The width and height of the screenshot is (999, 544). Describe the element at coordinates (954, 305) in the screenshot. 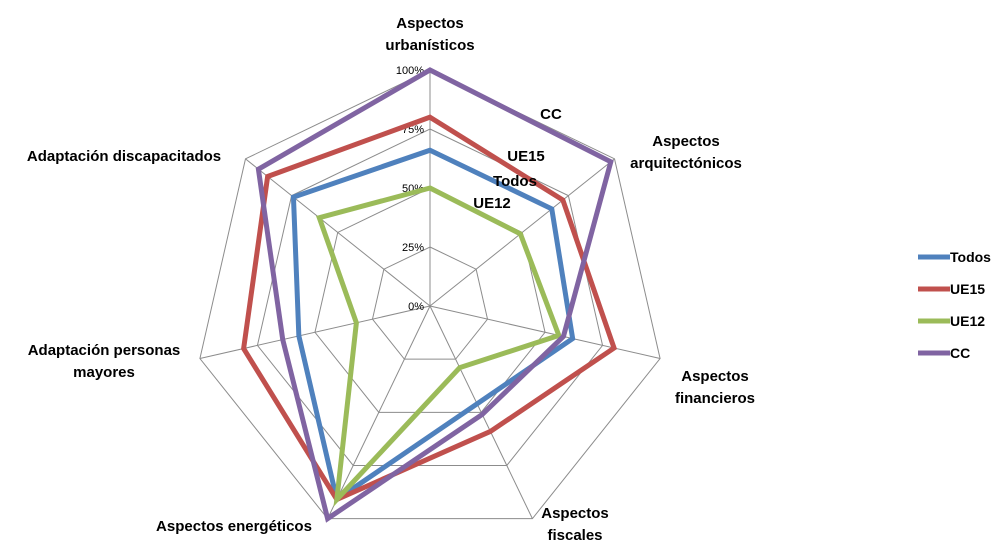

I see `legend: Todos UE15 UE12 CC` at that location.